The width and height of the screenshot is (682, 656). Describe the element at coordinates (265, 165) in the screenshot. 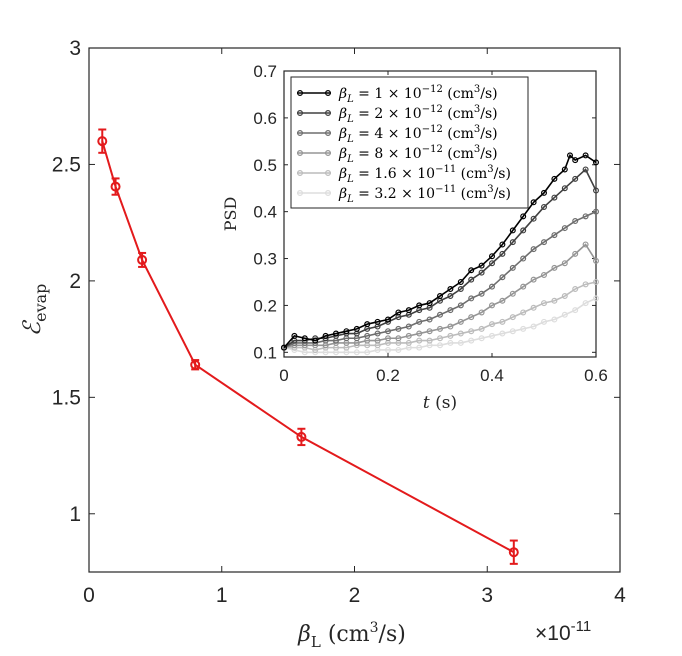

I see `inset-y-tick-label: 0.5` at that location.